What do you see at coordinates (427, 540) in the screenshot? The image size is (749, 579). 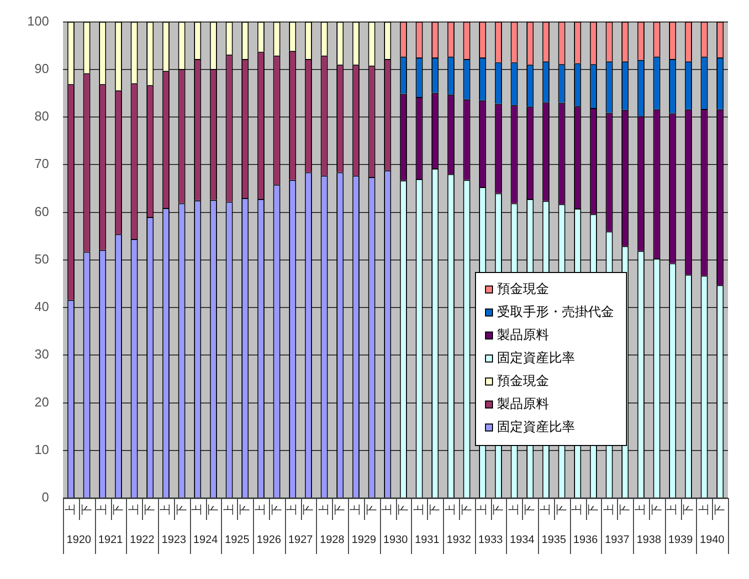 I see `text: 1931` at bounding box center [427, 540].